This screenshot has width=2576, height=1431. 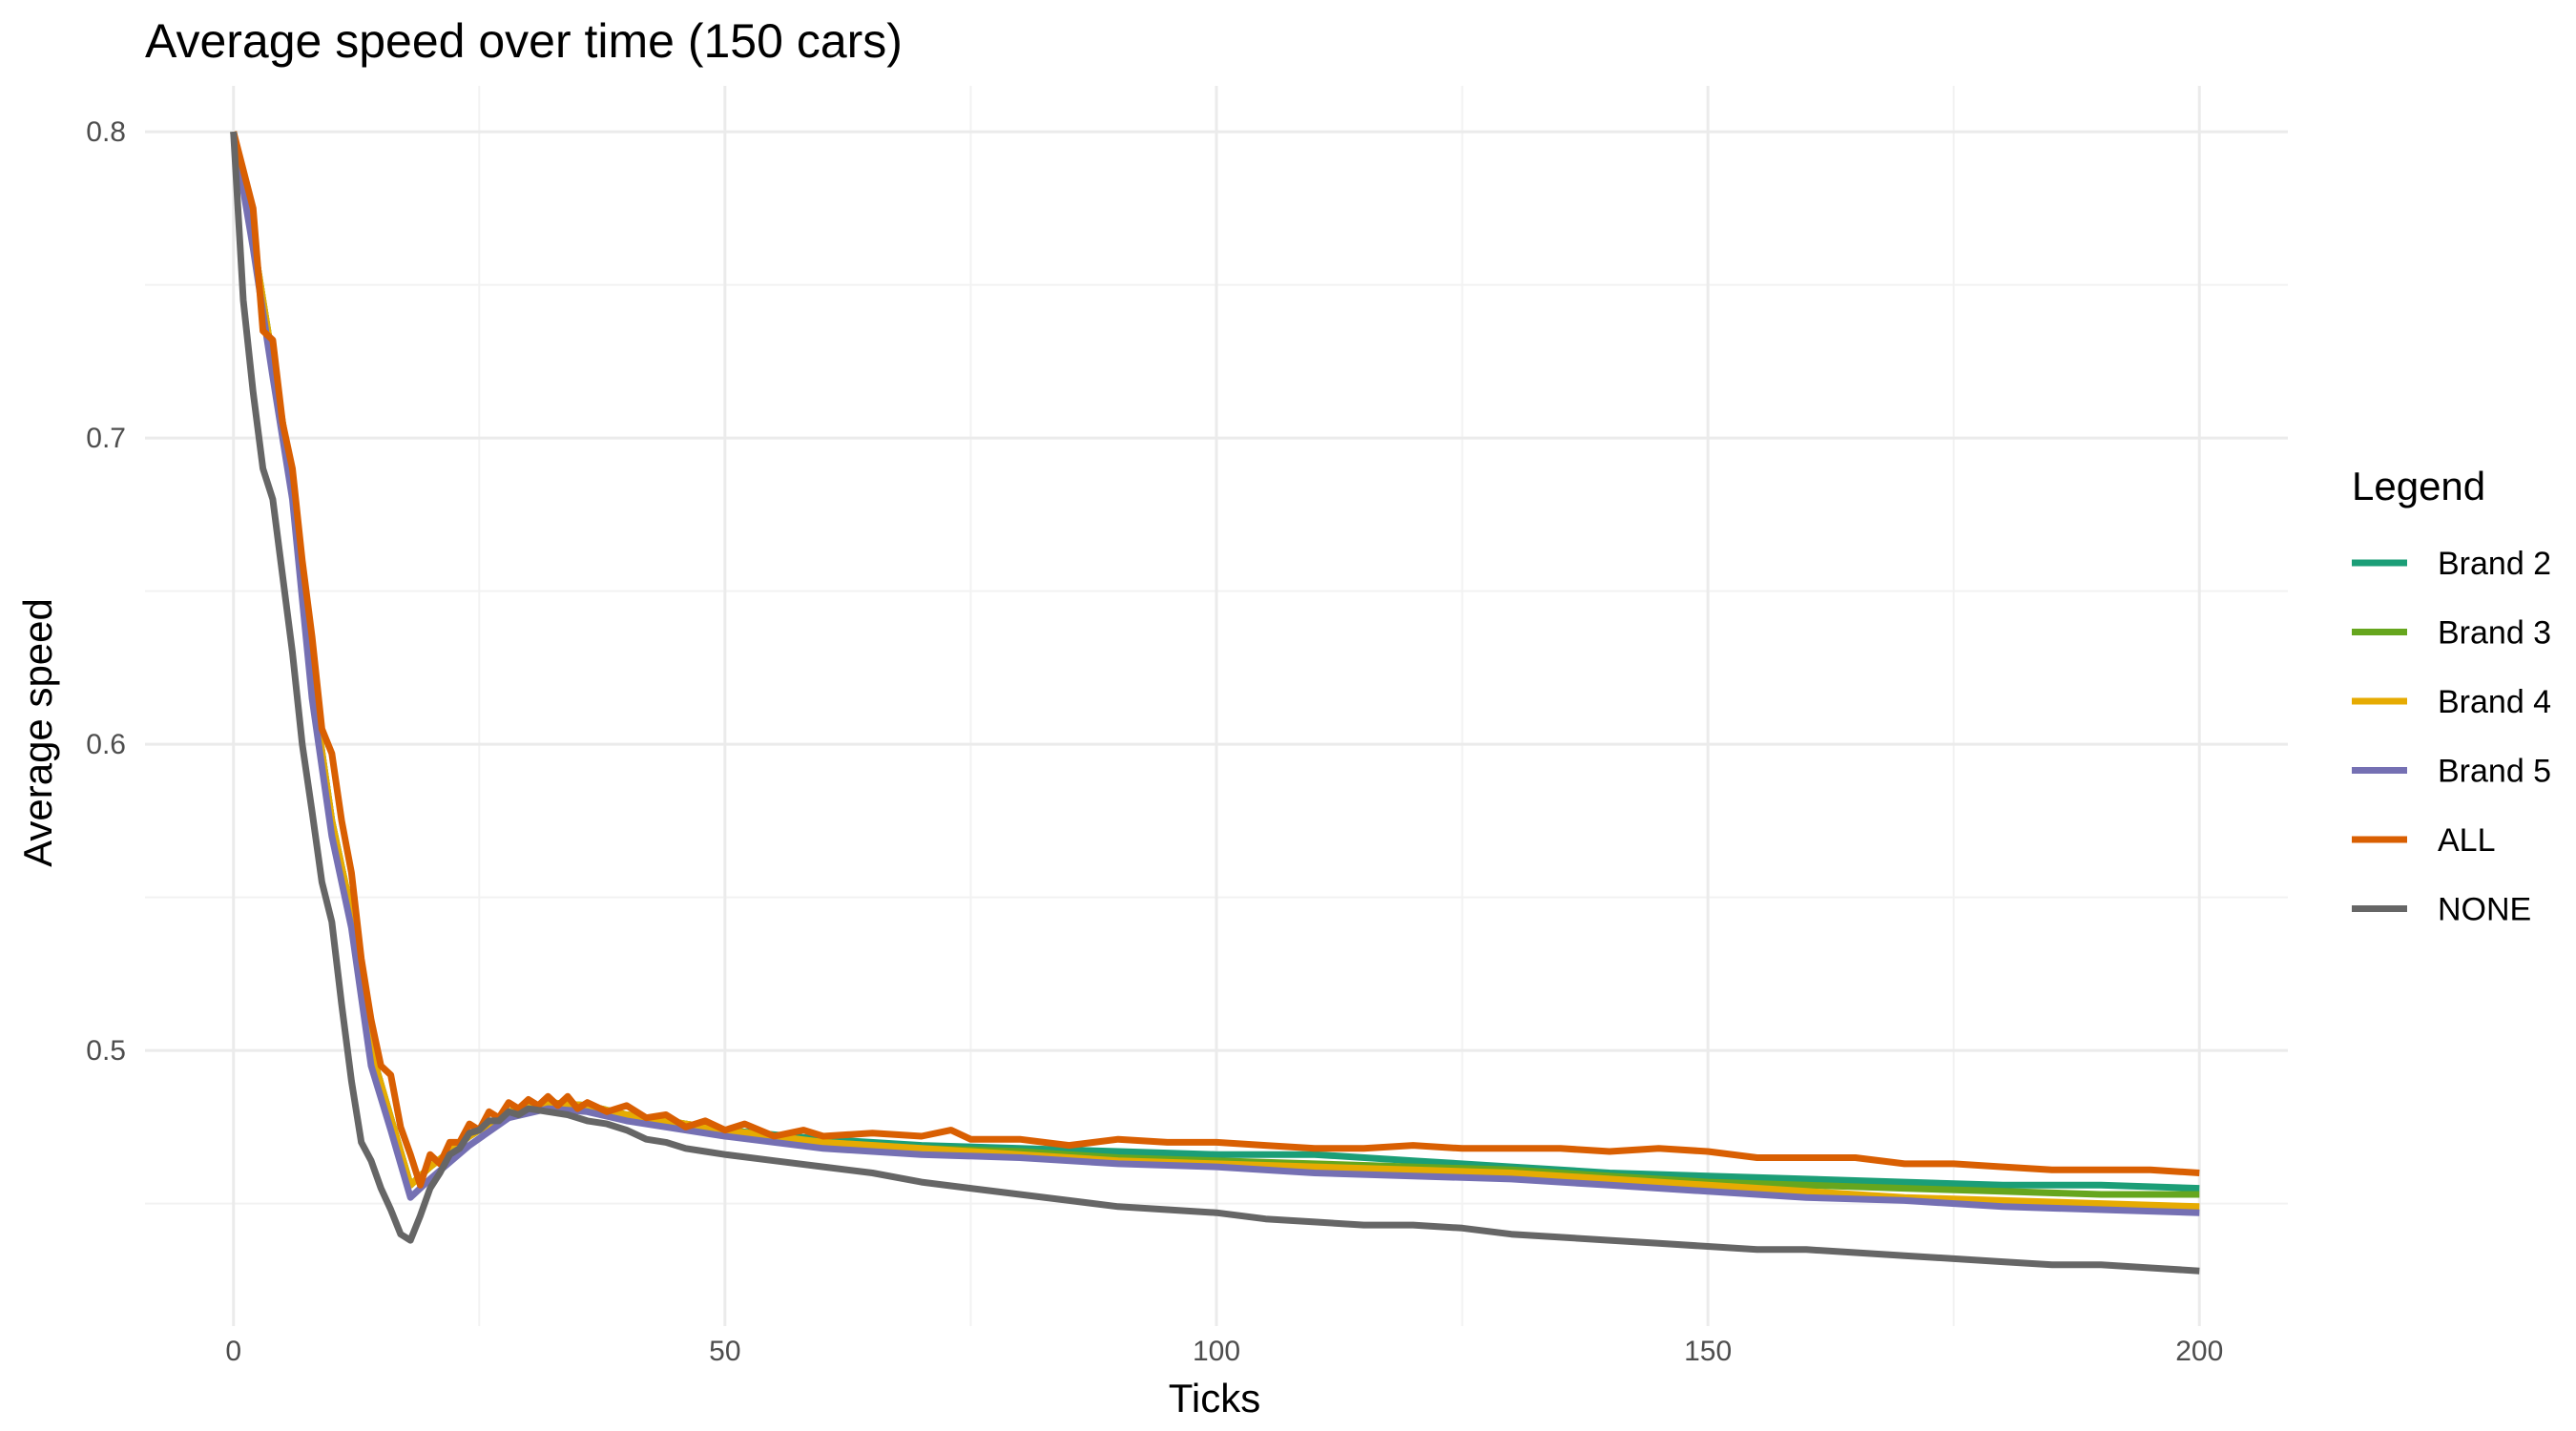 I want to click on chart-title: Average speed over time (150 cars), so click(x=524, y=41).